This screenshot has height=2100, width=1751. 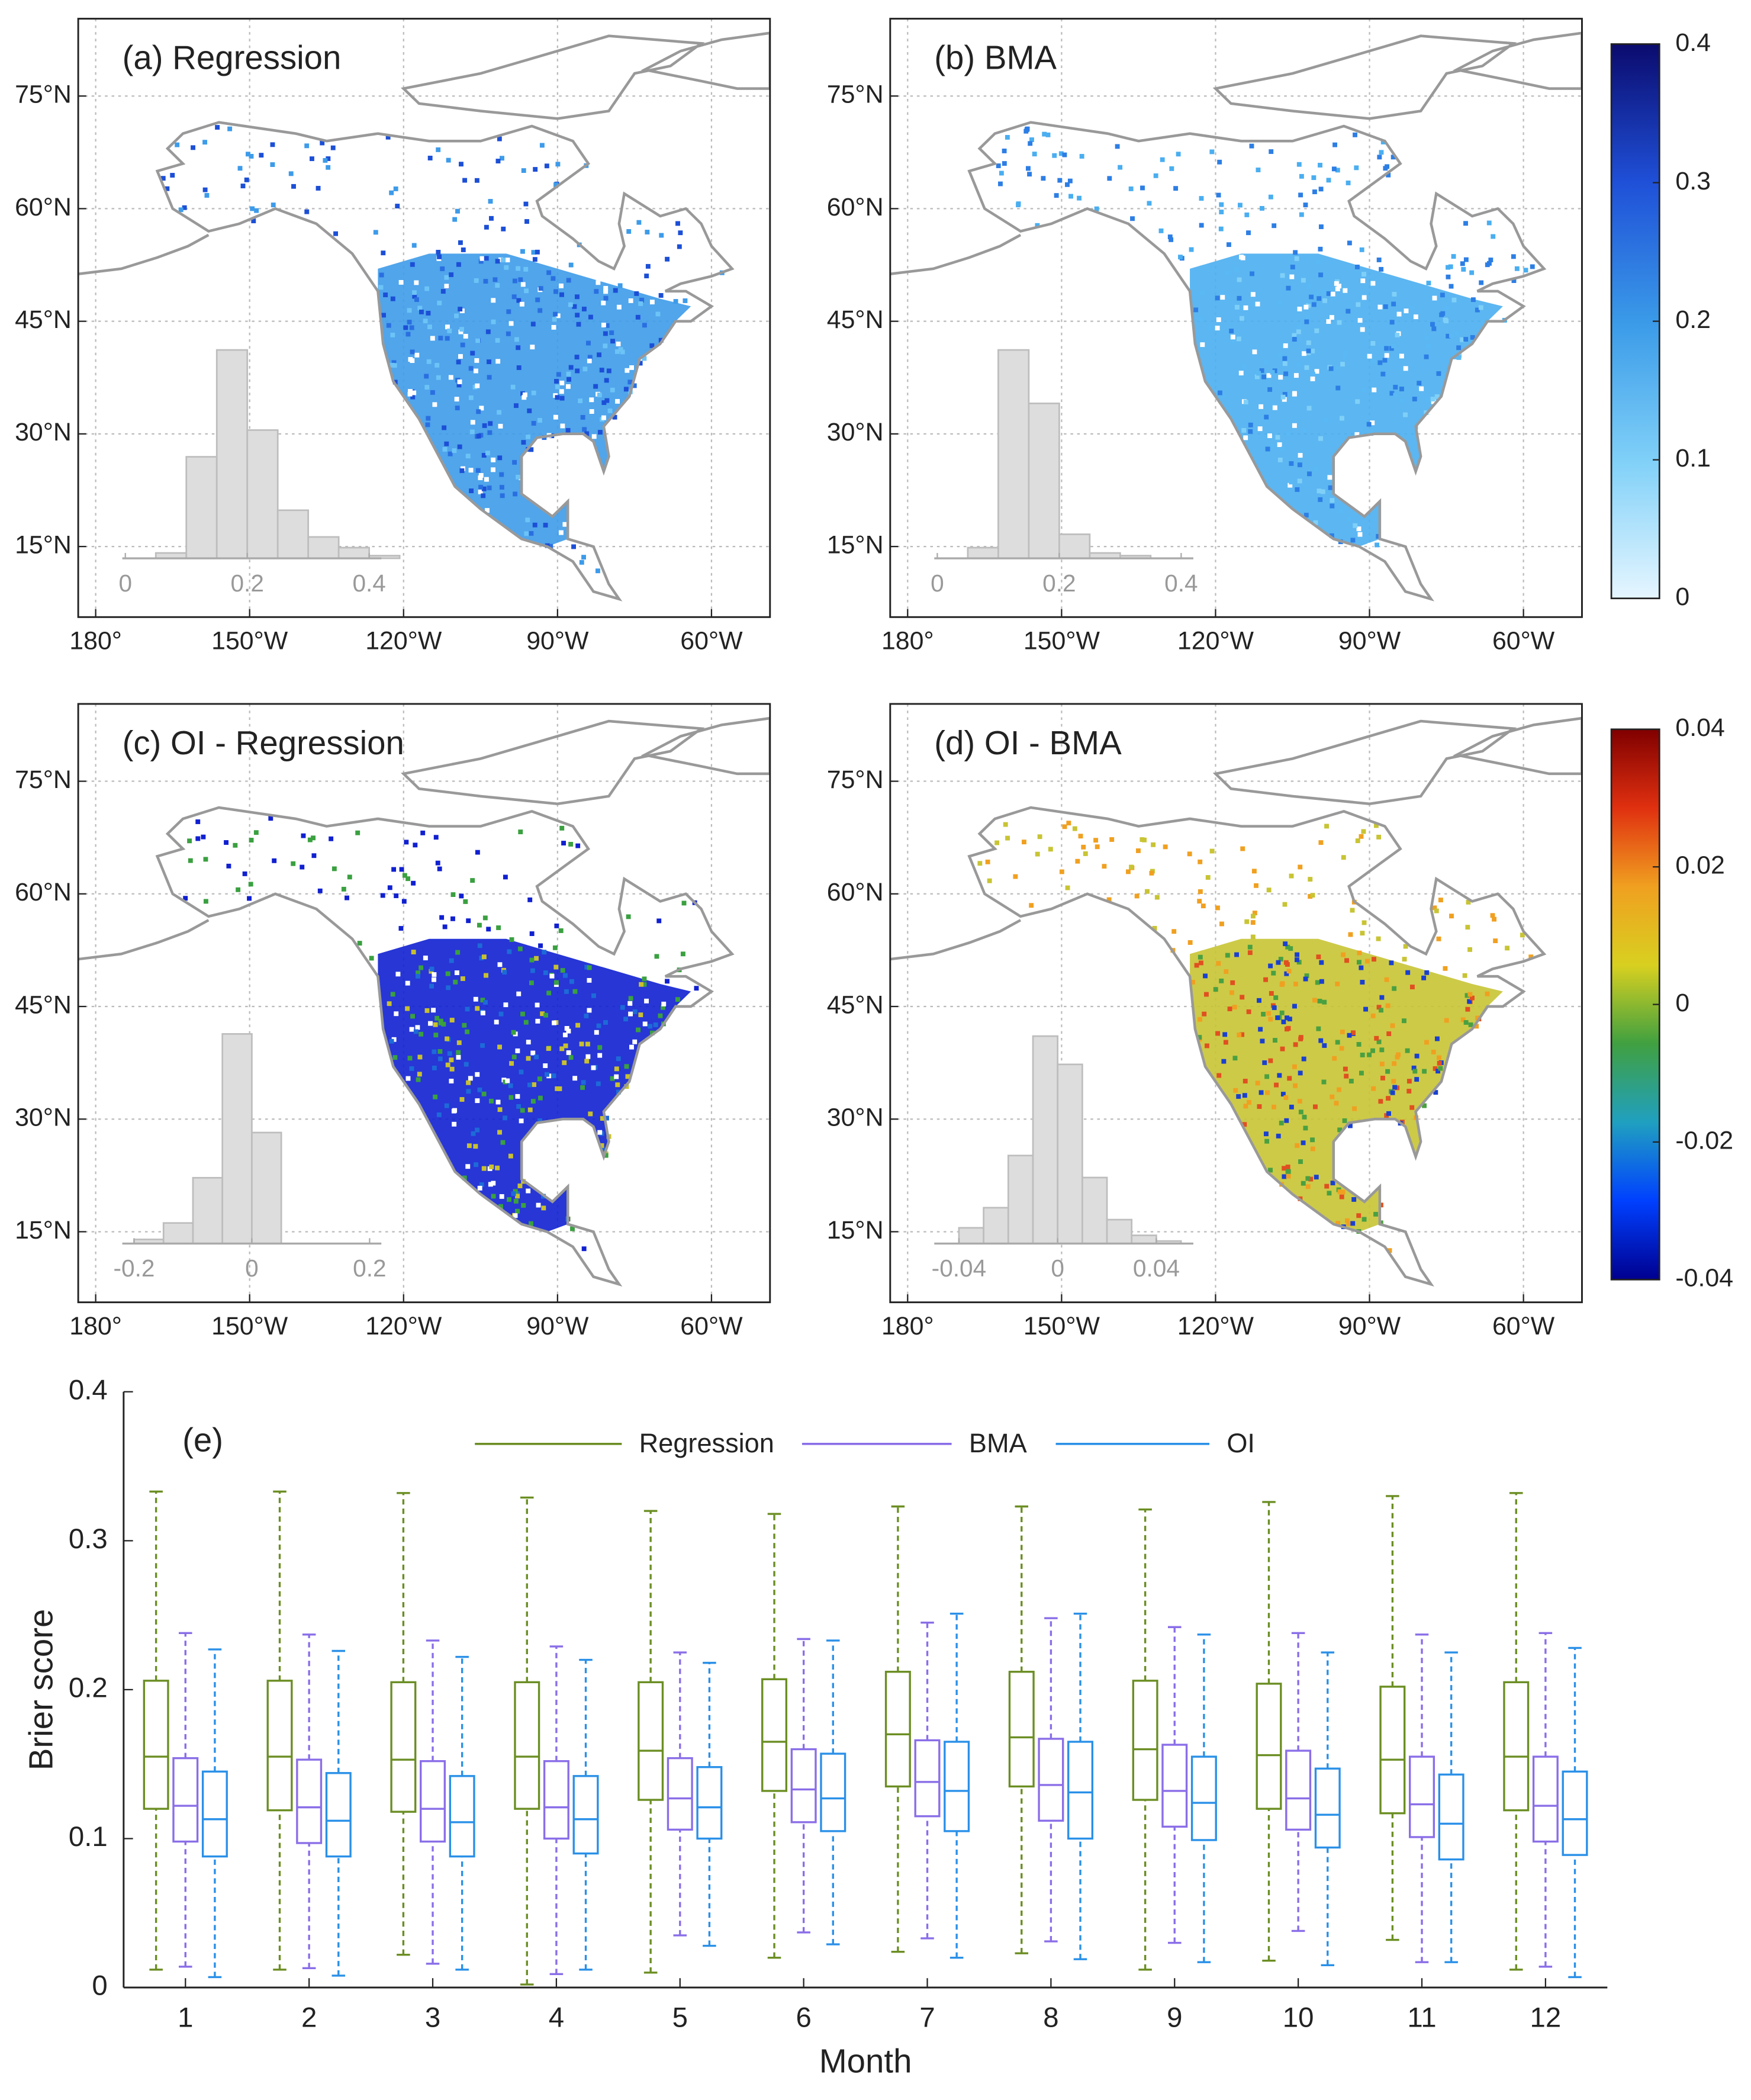 What do you see at coordinates (1699, 727) in the screenshot?
I see `colorbar-tick-label: 0.04` at bounding box center [1699, 727].